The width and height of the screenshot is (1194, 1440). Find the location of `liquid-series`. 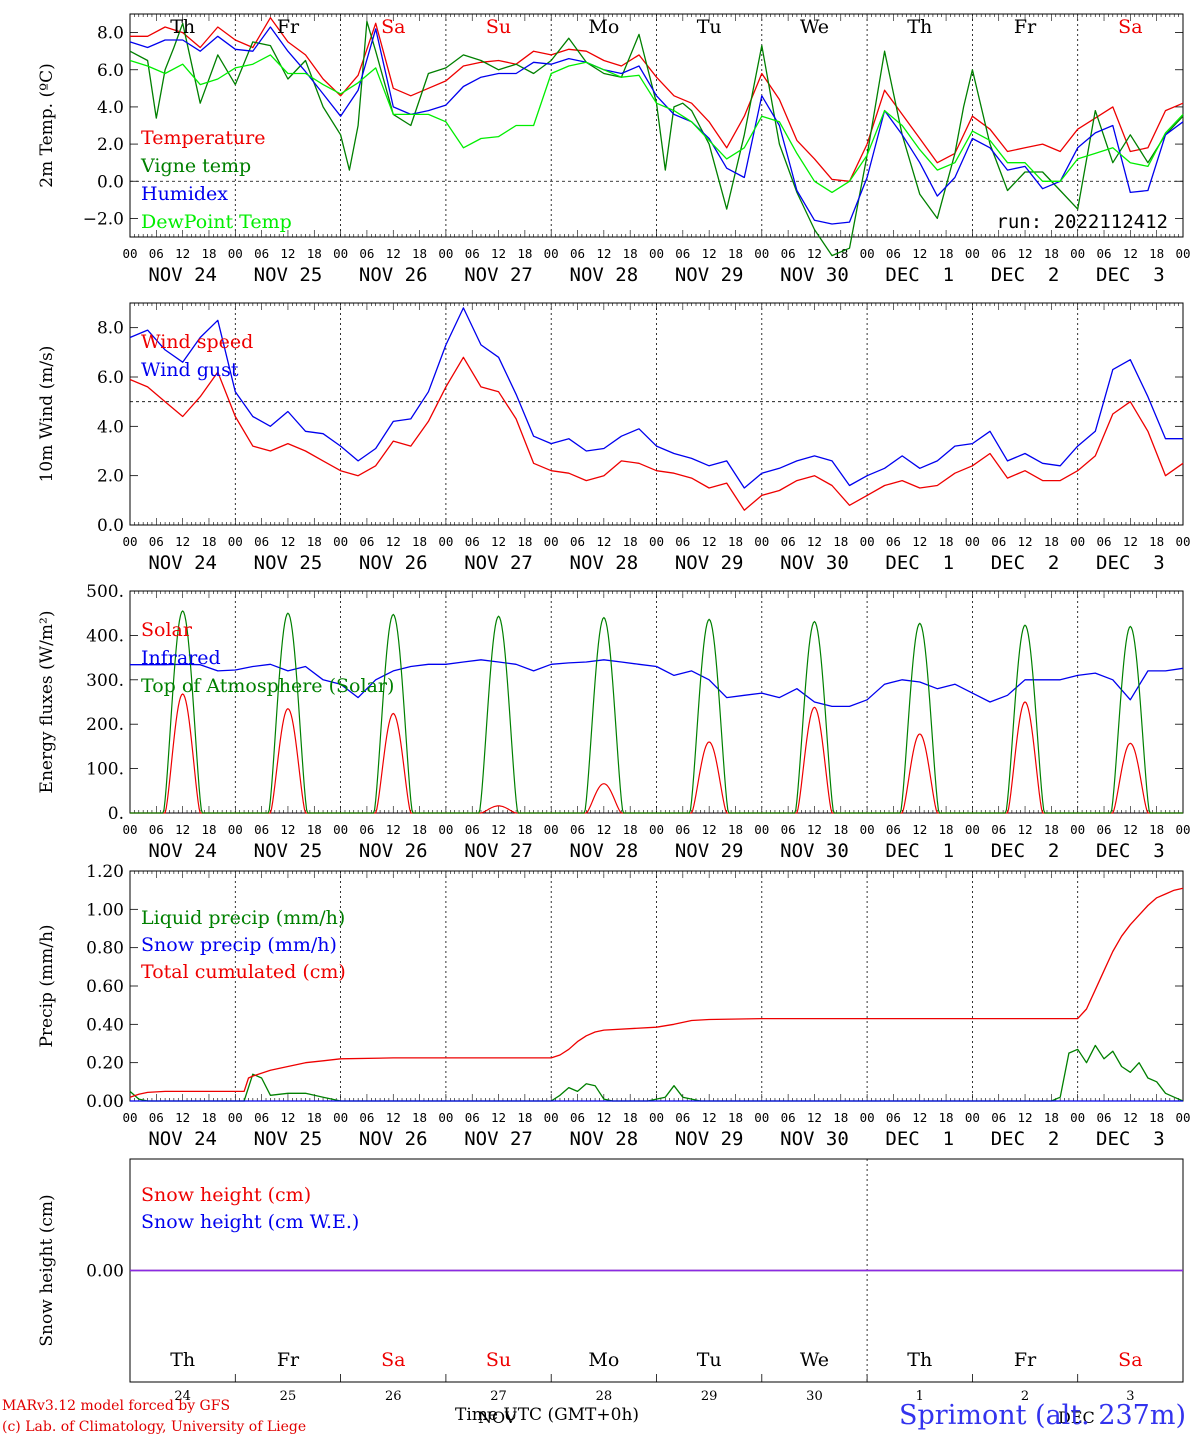

liquid-series is located at coordinates (656, 1073).